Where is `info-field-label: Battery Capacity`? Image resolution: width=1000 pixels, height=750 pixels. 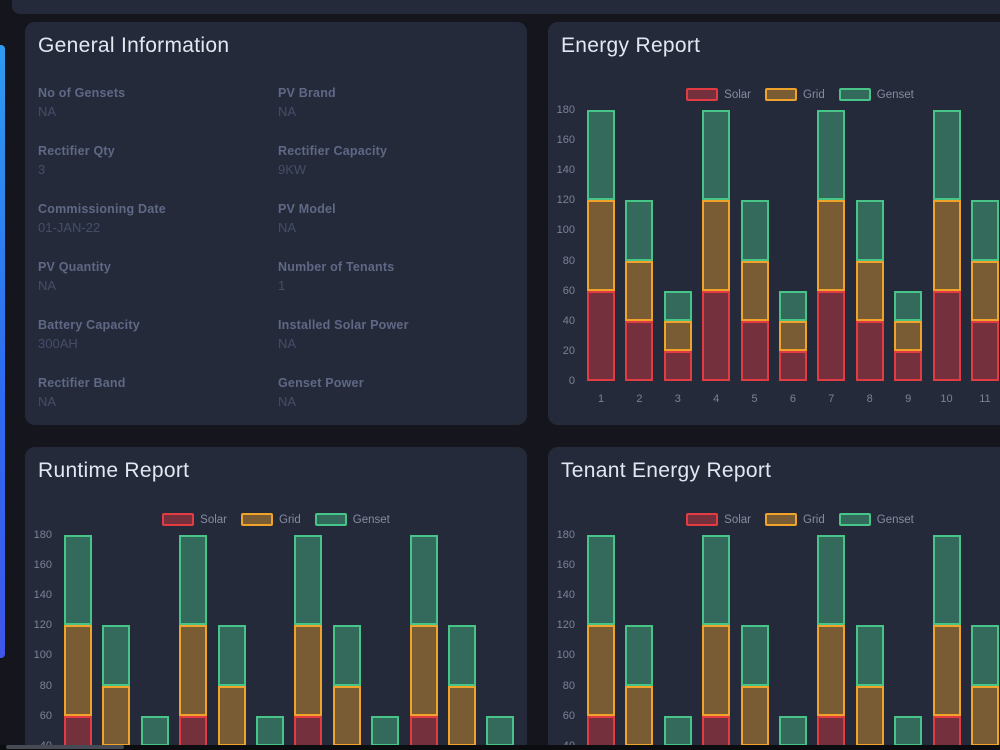 info-field-label: Battery Capacity is located at coordinates (89, 325).